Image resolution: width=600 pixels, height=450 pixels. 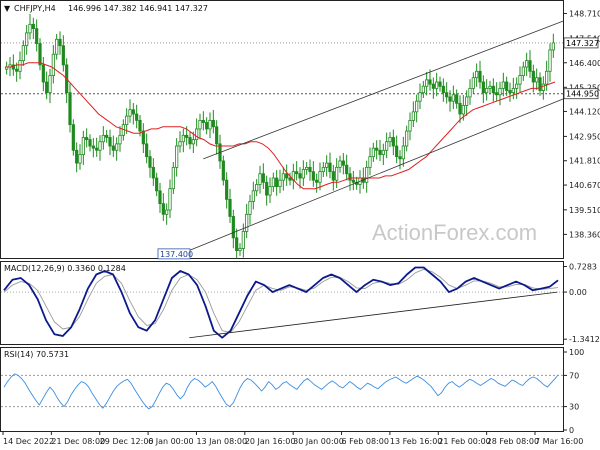 What do you see at coordinates (584, 13) in the screenshot?
I see `price-y-tick-label: 148.710` at bounding box center [584, 13].